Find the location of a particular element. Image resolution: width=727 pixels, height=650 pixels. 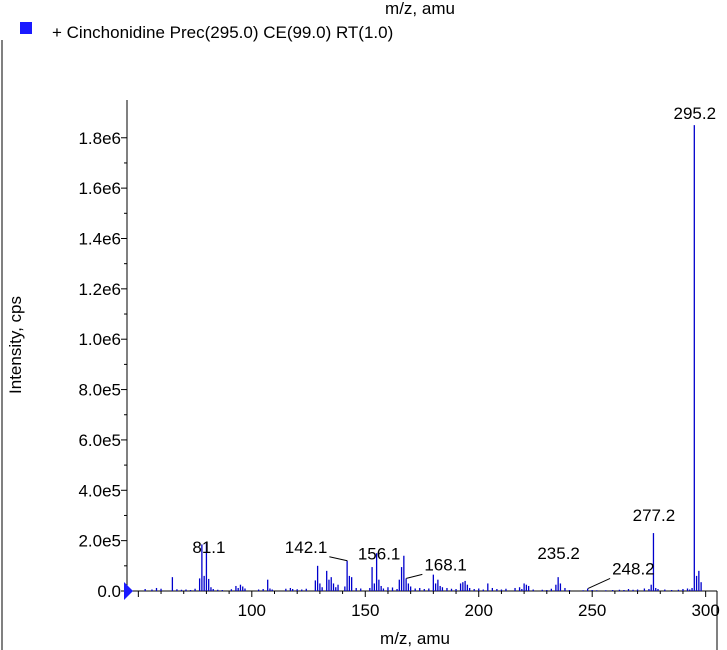

y-tick-label: 4.0e5 is located at coordinates (99, 490).